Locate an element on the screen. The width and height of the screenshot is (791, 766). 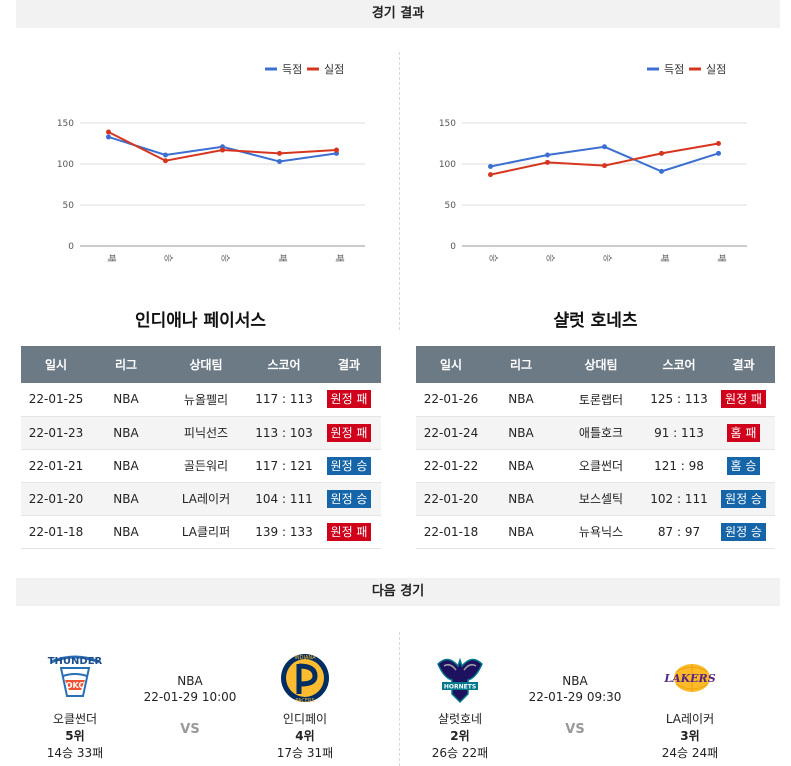
game-time: 22-01-29 10:00 is located at coordinates (190, 697).